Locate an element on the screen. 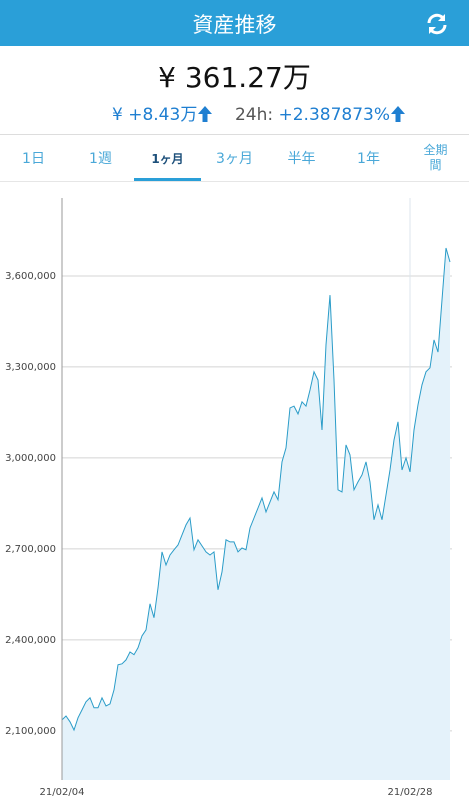  total-value: ¥ 361.27万 is located at coordinates (234, 77).